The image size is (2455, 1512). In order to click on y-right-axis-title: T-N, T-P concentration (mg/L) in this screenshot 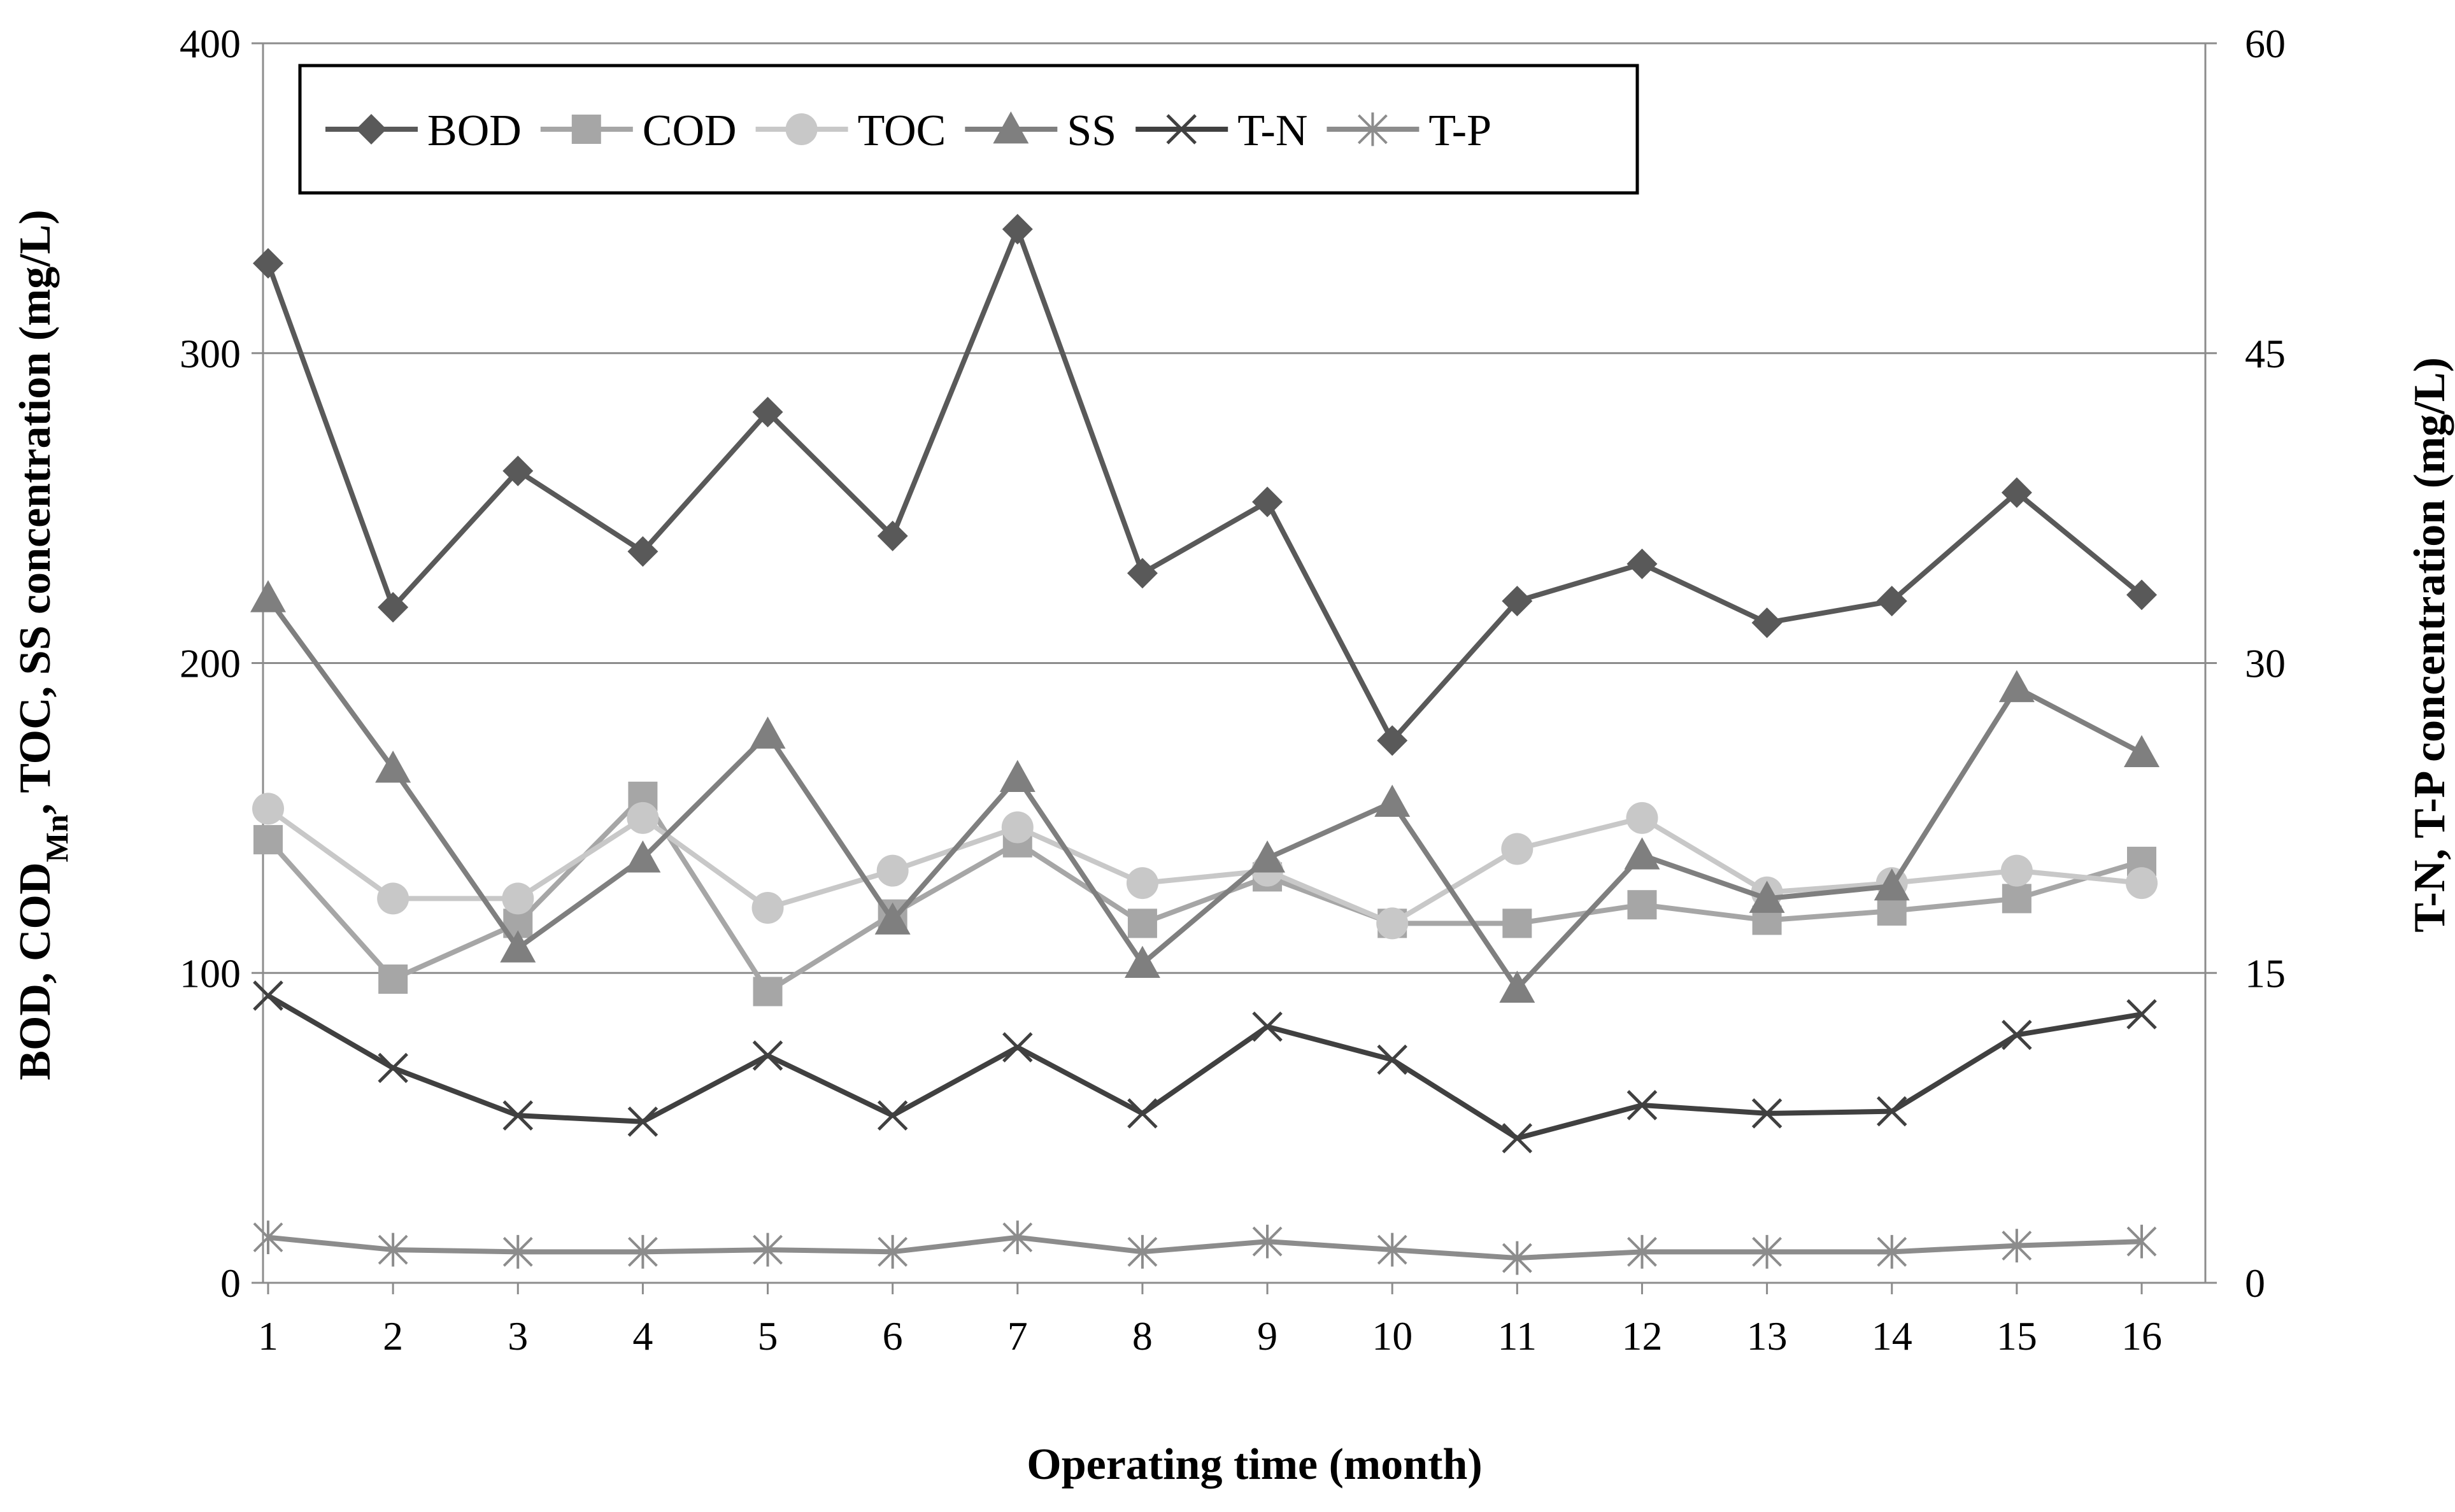, I will do `click(2429, 645)`.